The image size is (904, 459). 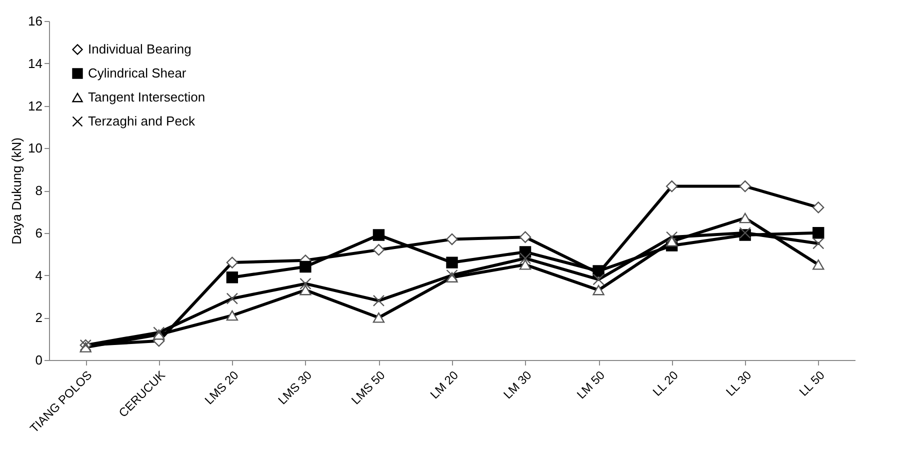 I want to click on legend-label: Individual Bearing, so click(x=140, y=49).